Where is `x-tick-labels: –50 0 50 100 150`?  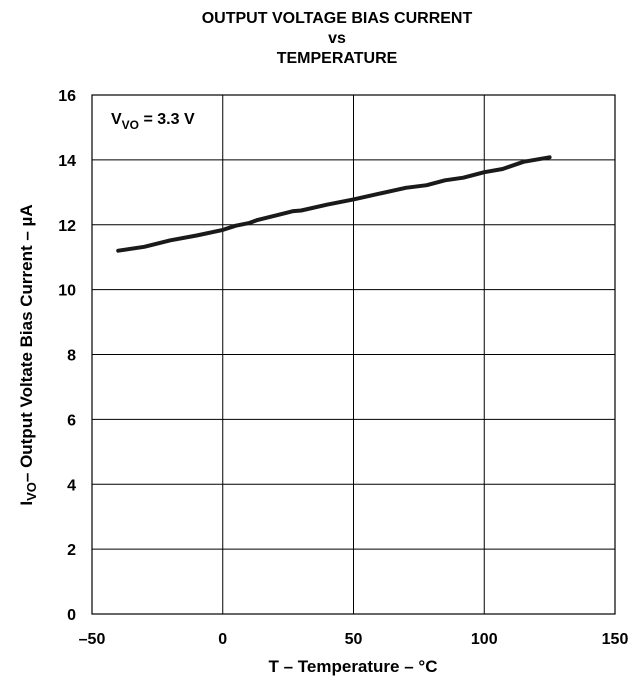 x-tick-labels: –50 0 50 100 150 is located at coordinates (354, 639).